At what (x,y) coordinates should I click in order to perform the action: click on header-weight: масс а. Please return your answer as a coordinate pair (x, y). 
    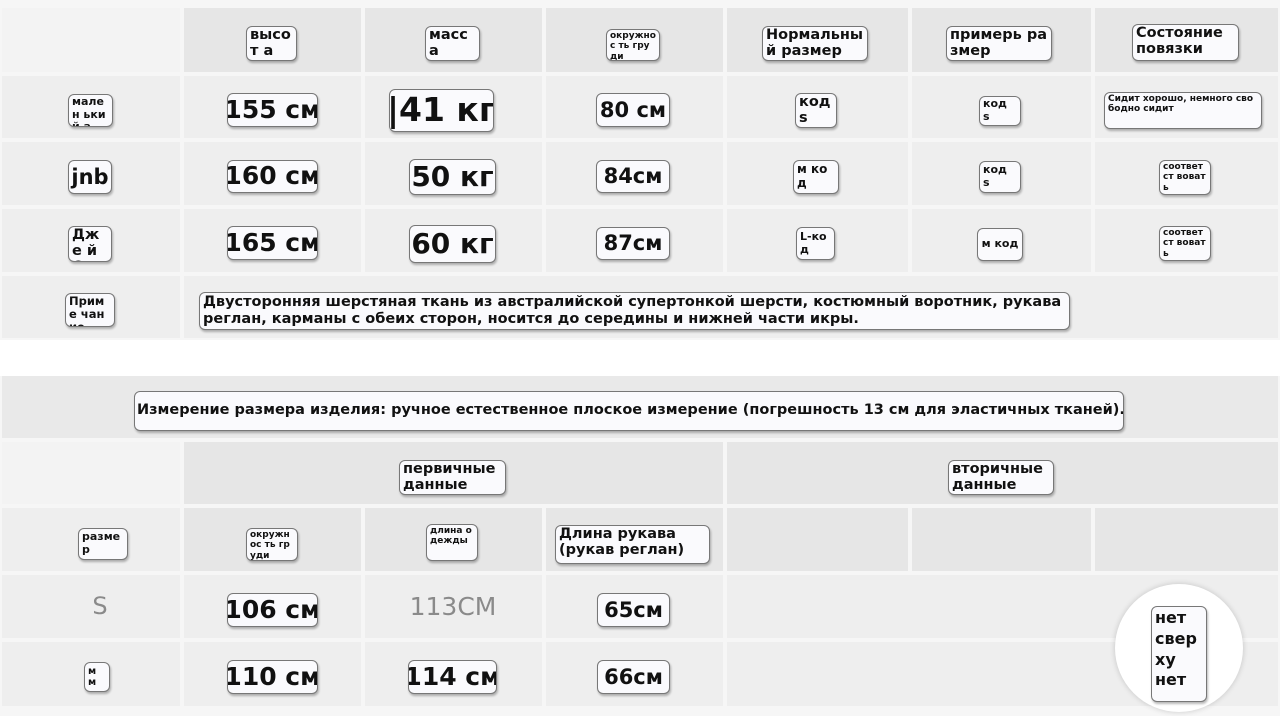
    Looking at the image, I should click on (452, 43).